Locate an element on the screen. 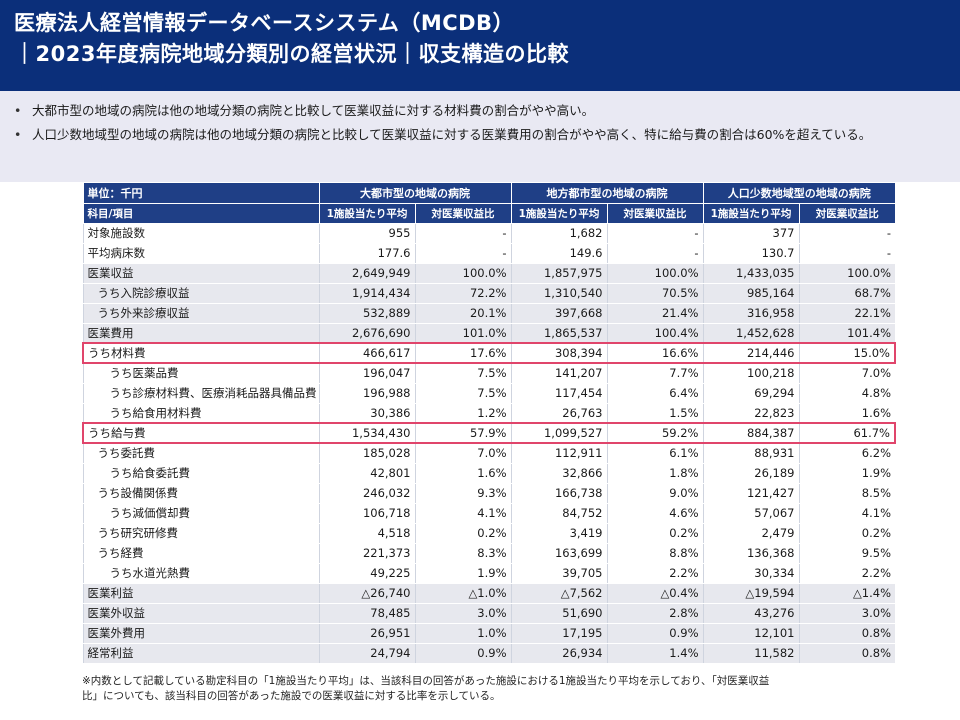 The height and width of the screenshot is (720, 960). table-row: うち水道光熱費 49,225 1.9% 39,705 2.2% 30,334 2.2% is located at coordinates (488, 573).